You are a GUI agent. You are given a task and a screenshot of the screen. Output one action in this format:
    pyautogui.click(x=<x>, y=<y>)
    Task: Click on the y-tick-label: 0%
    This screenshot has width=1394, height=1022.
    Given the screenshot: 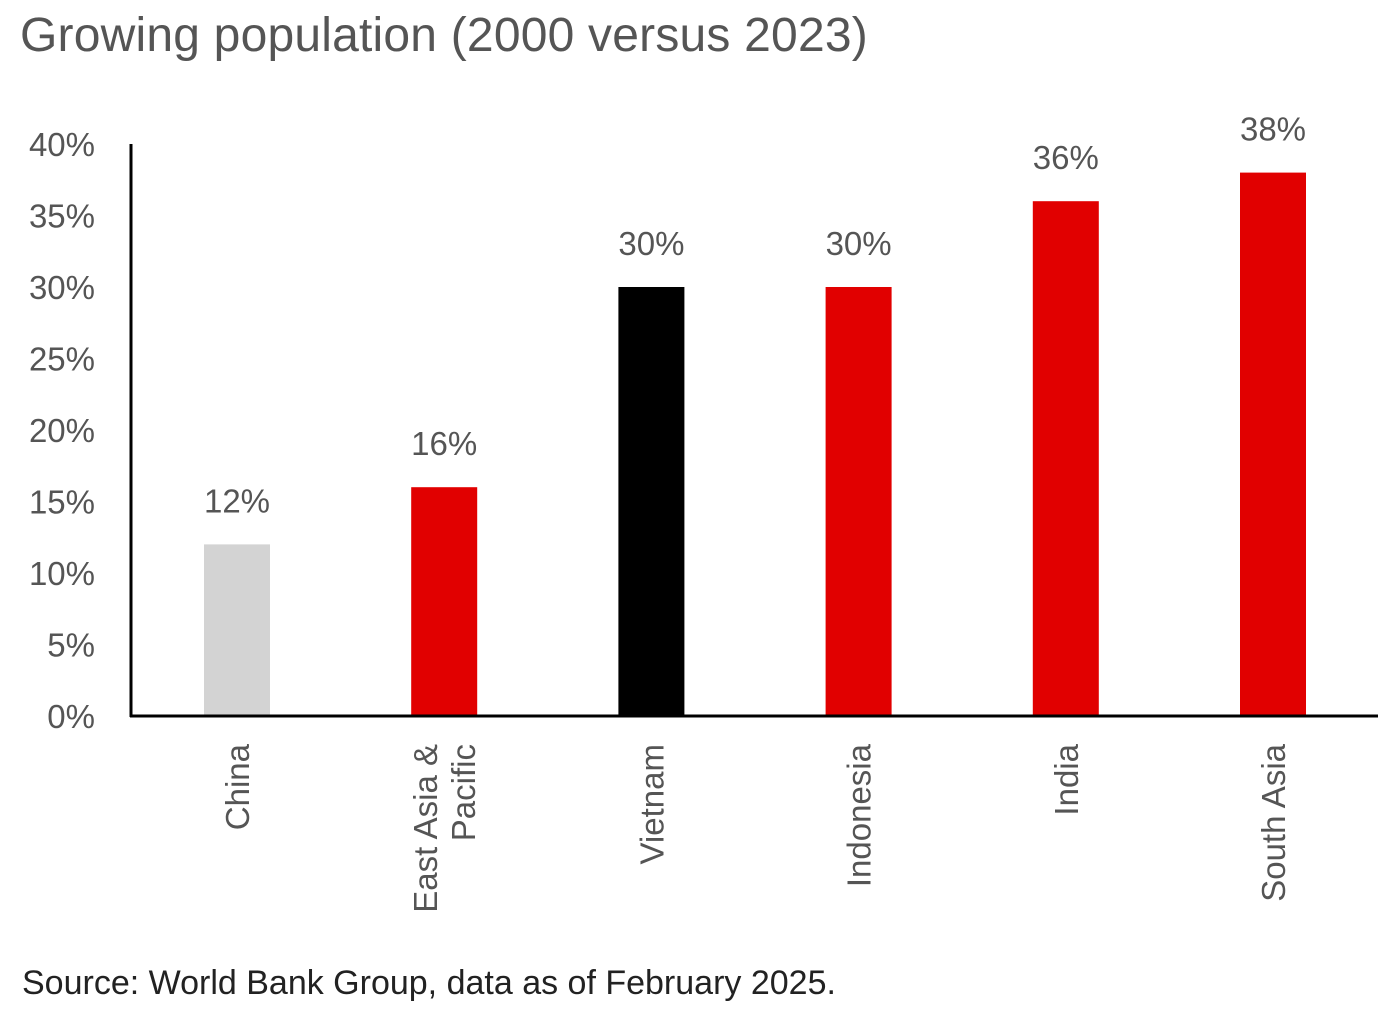 What is the action you would take?
    pyautogui.click(x=71, y=716)
    